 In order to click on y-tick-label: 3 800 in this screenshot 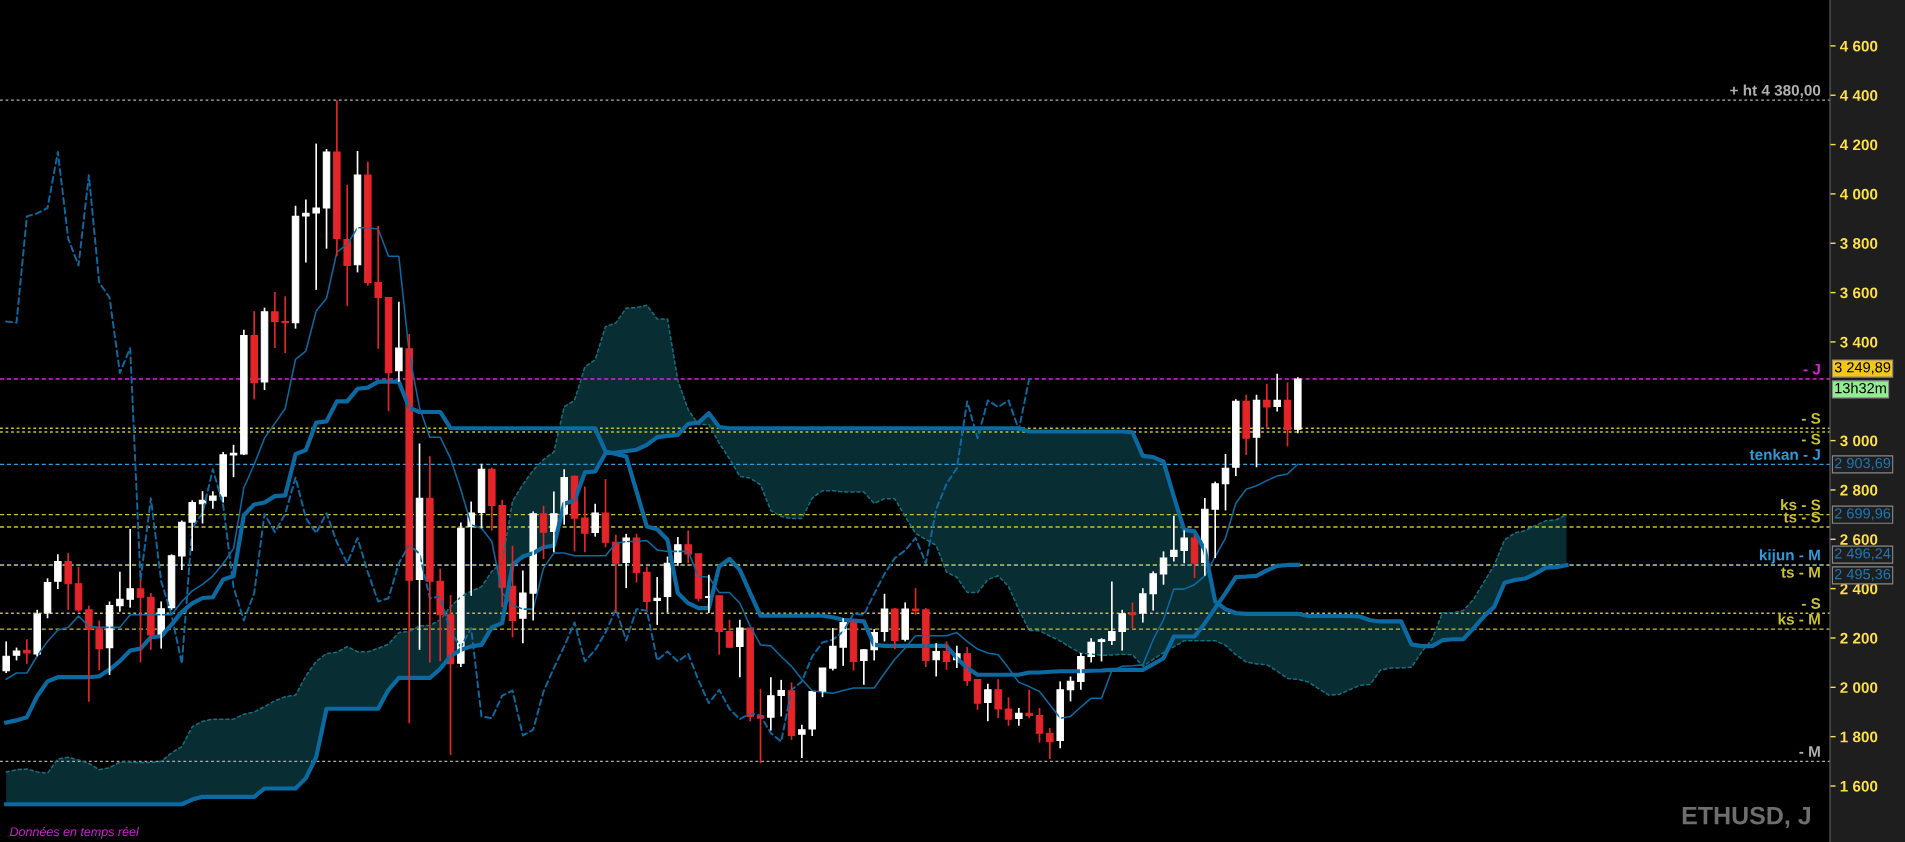, I will do `click(1859, 243)`.